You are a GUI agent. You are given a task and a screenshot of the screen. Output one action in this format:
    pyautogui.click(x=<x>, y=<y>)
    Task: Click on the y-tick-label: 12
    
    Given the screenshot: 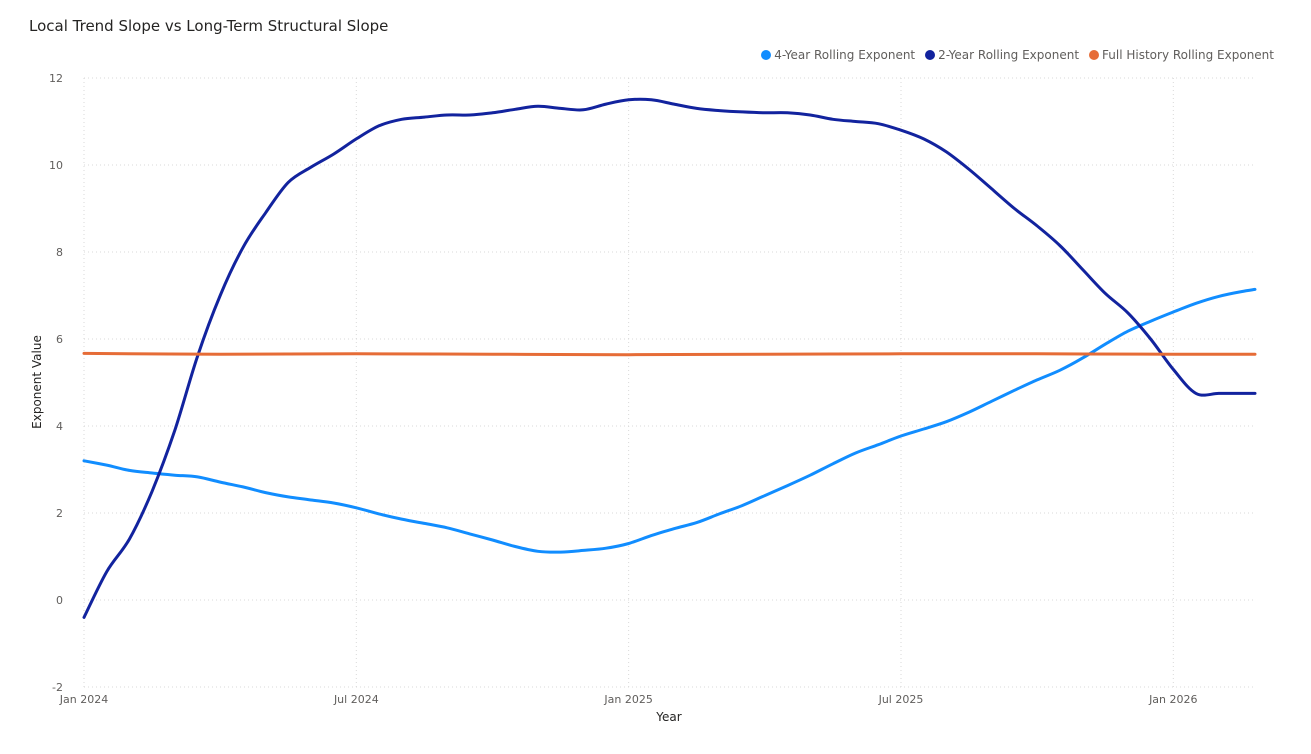 What is the action you would take?
    pyautogui.click(x=56, y=78)
    